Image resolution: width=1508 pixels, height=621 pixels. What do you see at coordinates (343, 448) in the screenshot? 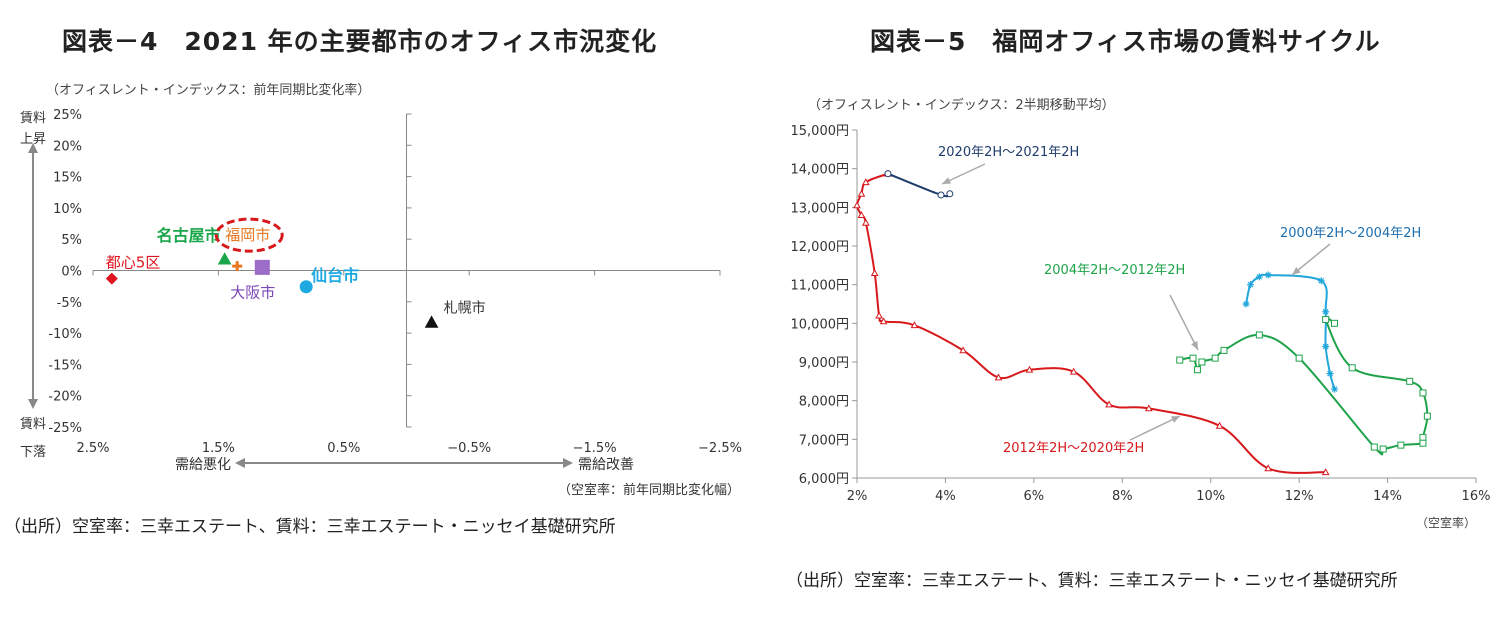
I see `x-tick-label: 0.5%` at bounding box center [343, 448].